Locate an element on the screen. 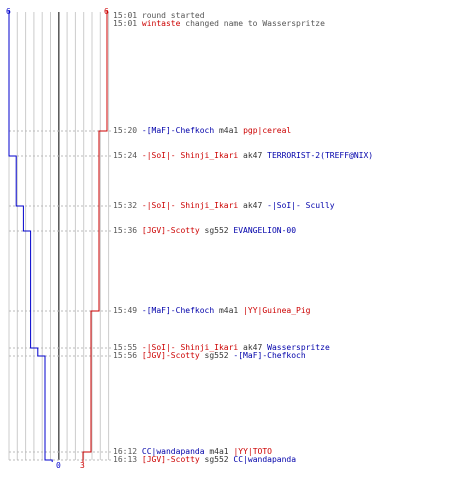  log-row: 15:20 -[MaF]-Chefkoch m4a1 pgp|cereal is located at coordinates (202, 131).